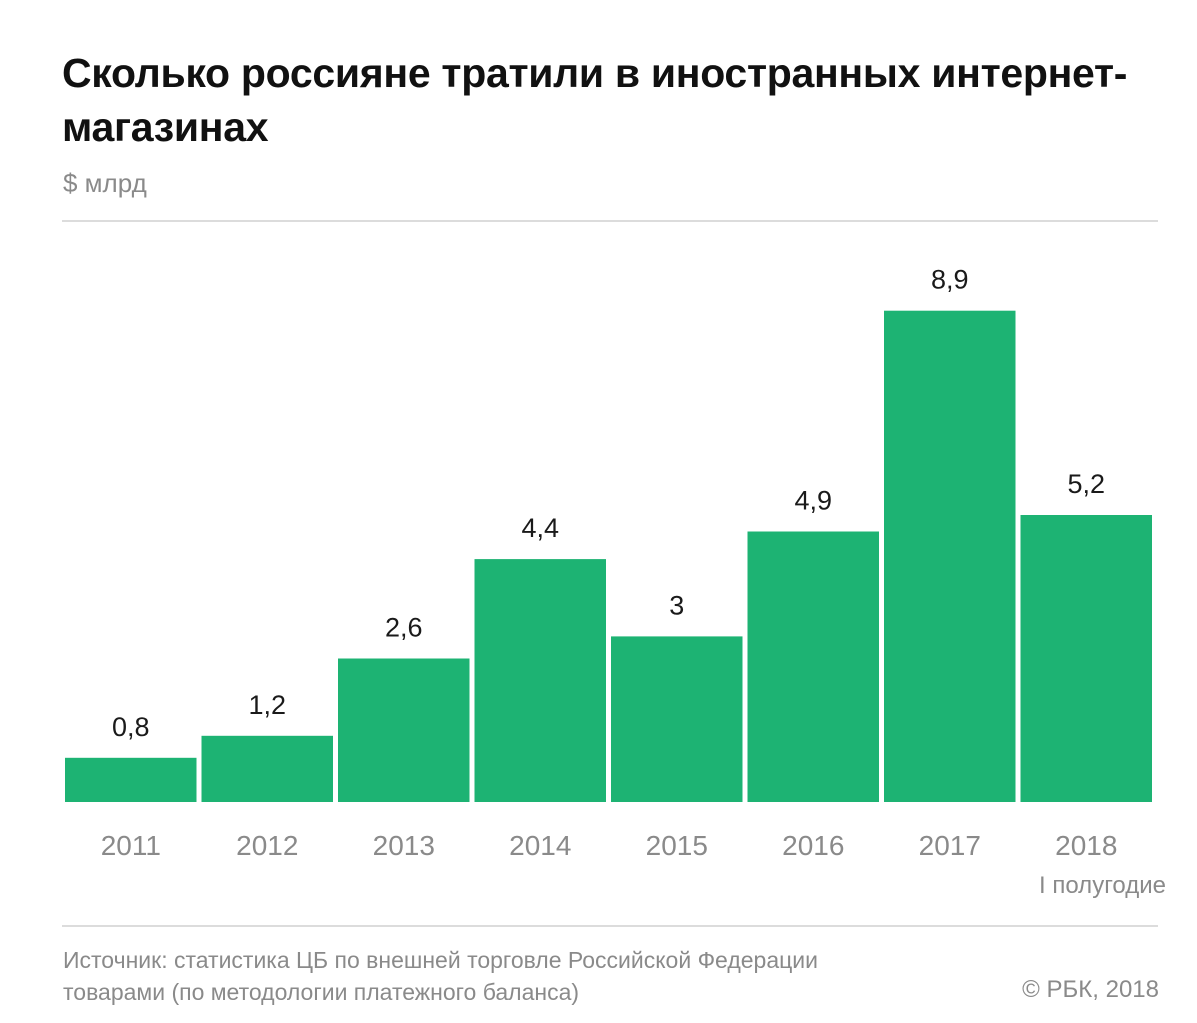  Describe the element at coordinates (1102, 885) in the screenshot. I see `x-tick-note-2018: I полугодие` at that location.